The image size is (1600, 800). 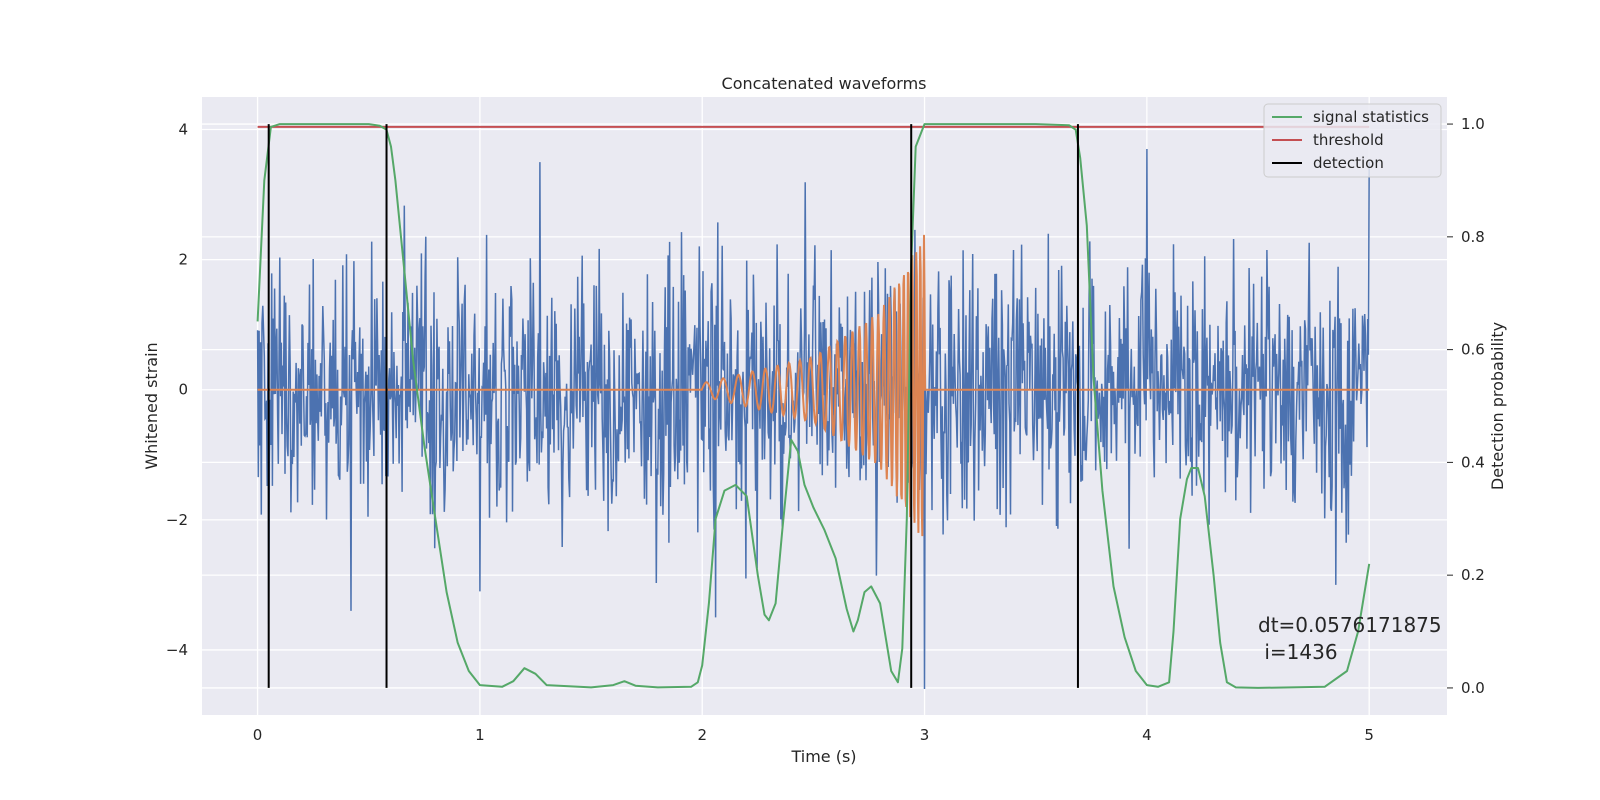 I want to click on y-tick-label: −2, so click(x=177, y=520).